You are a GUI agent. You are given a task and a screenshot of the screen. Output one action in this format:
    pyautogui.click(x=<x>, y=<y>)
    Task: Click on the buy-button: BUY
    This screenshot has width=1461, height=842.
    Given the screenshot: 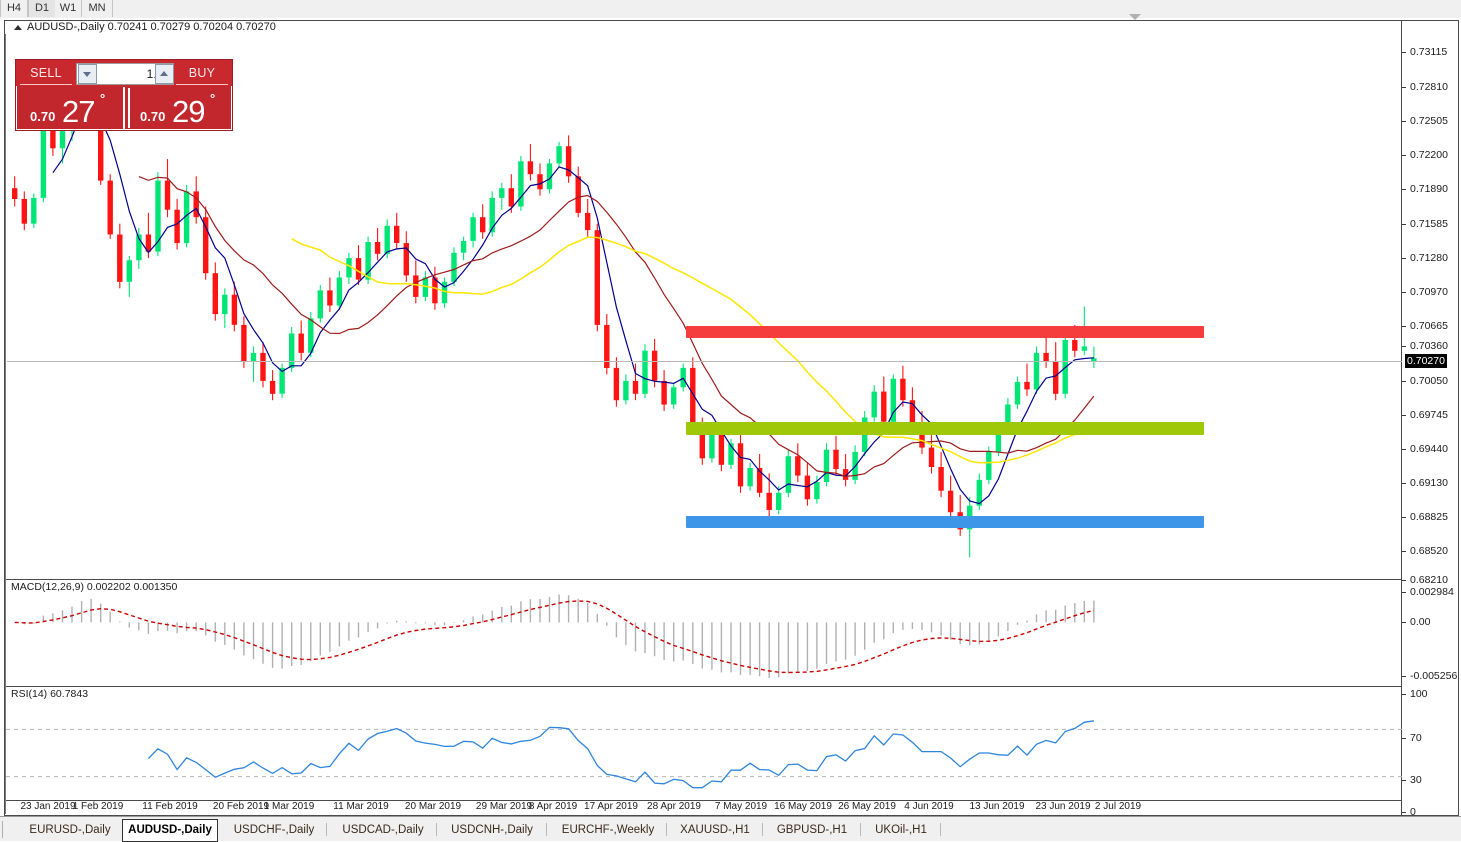 What is the action you would take?
    pyautogui.click(x=202, y=73)
    